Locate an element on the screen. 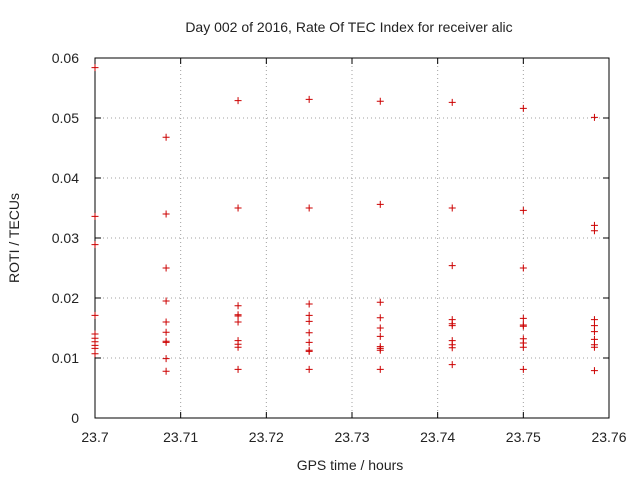 The width and height of the screenshot is (640, 480). y-tick-label: 0 is located at coordinates (75, 418).